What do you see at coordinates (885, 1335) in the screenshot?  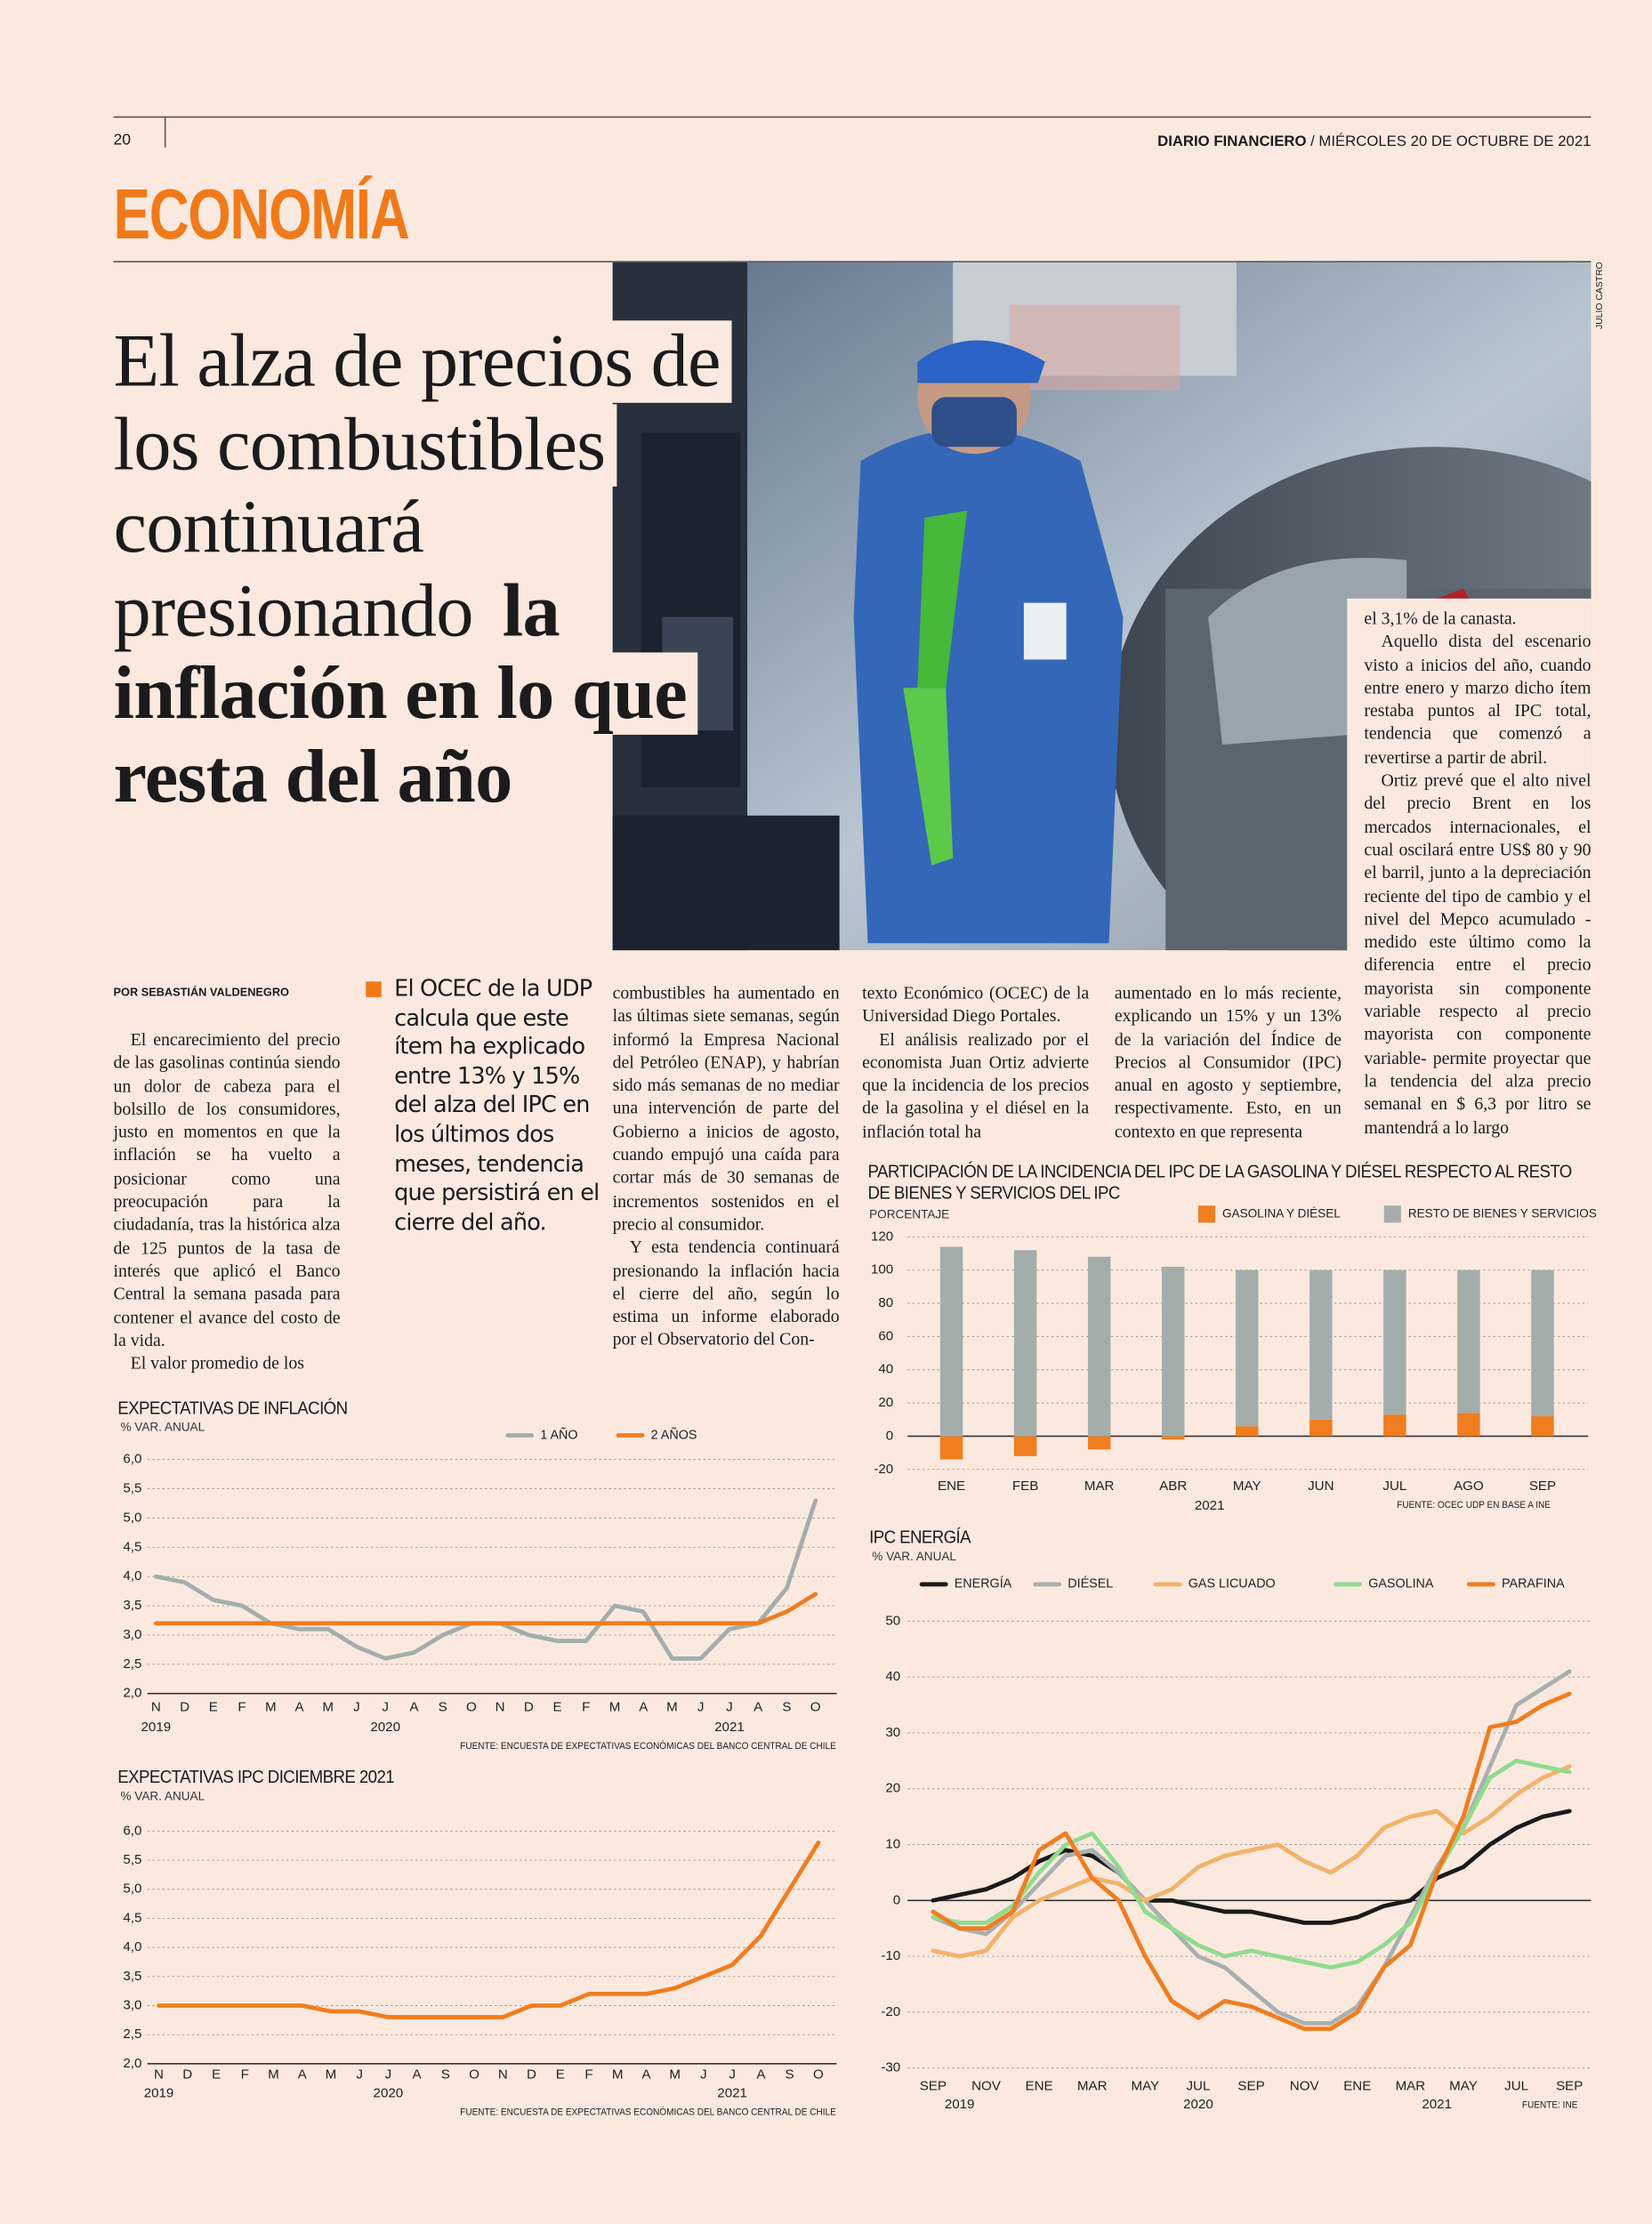 I see `y-tick-label: 60` at bounding box center [885, 1335].